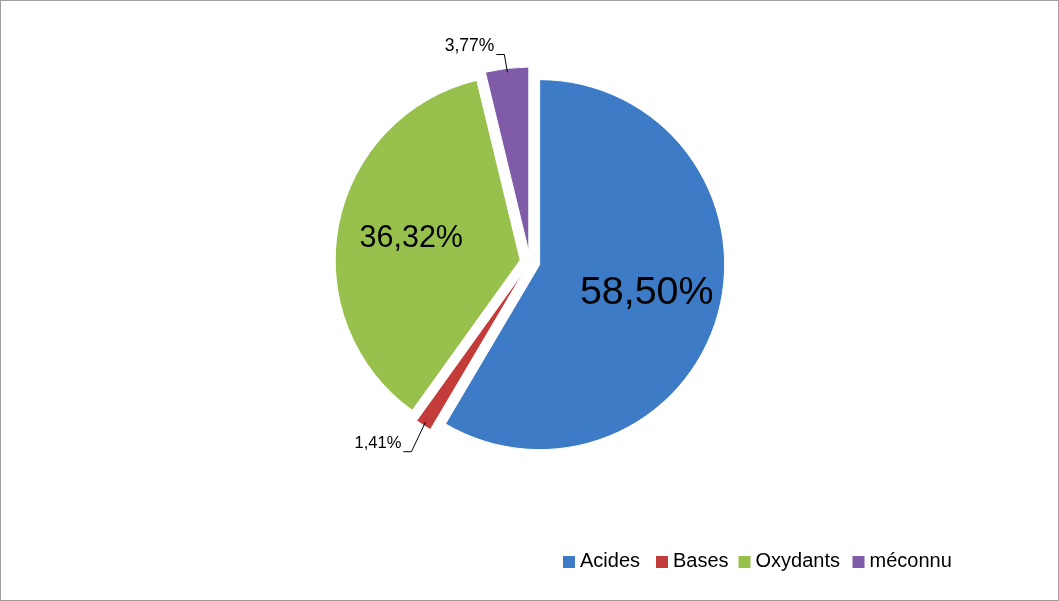 The width and height of the screenshot is (1059, 601). Describe the element at coordinates (378, 443) in the screenshot. I see `data-label: 1,41%` at that location.